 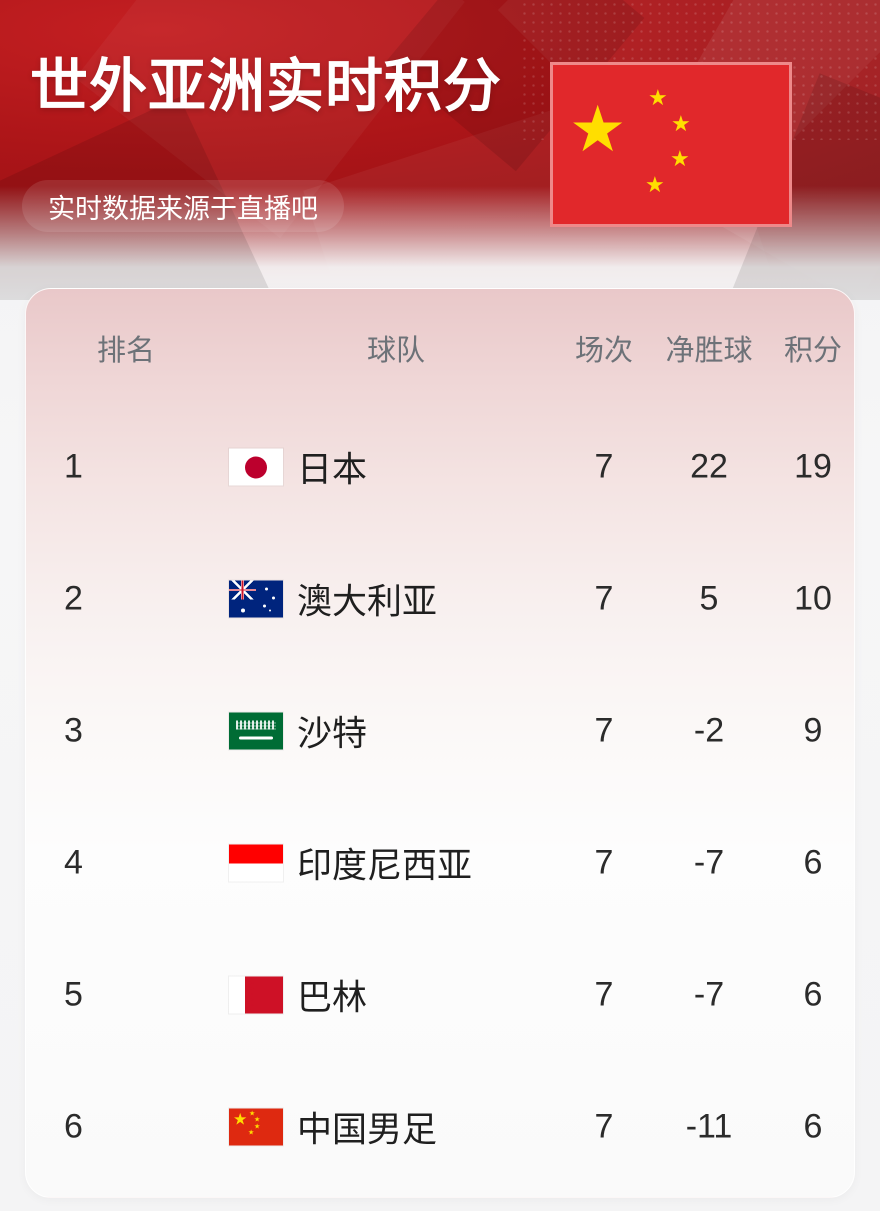 I want to click on cell-points: 9, so click(x=813, y=730).